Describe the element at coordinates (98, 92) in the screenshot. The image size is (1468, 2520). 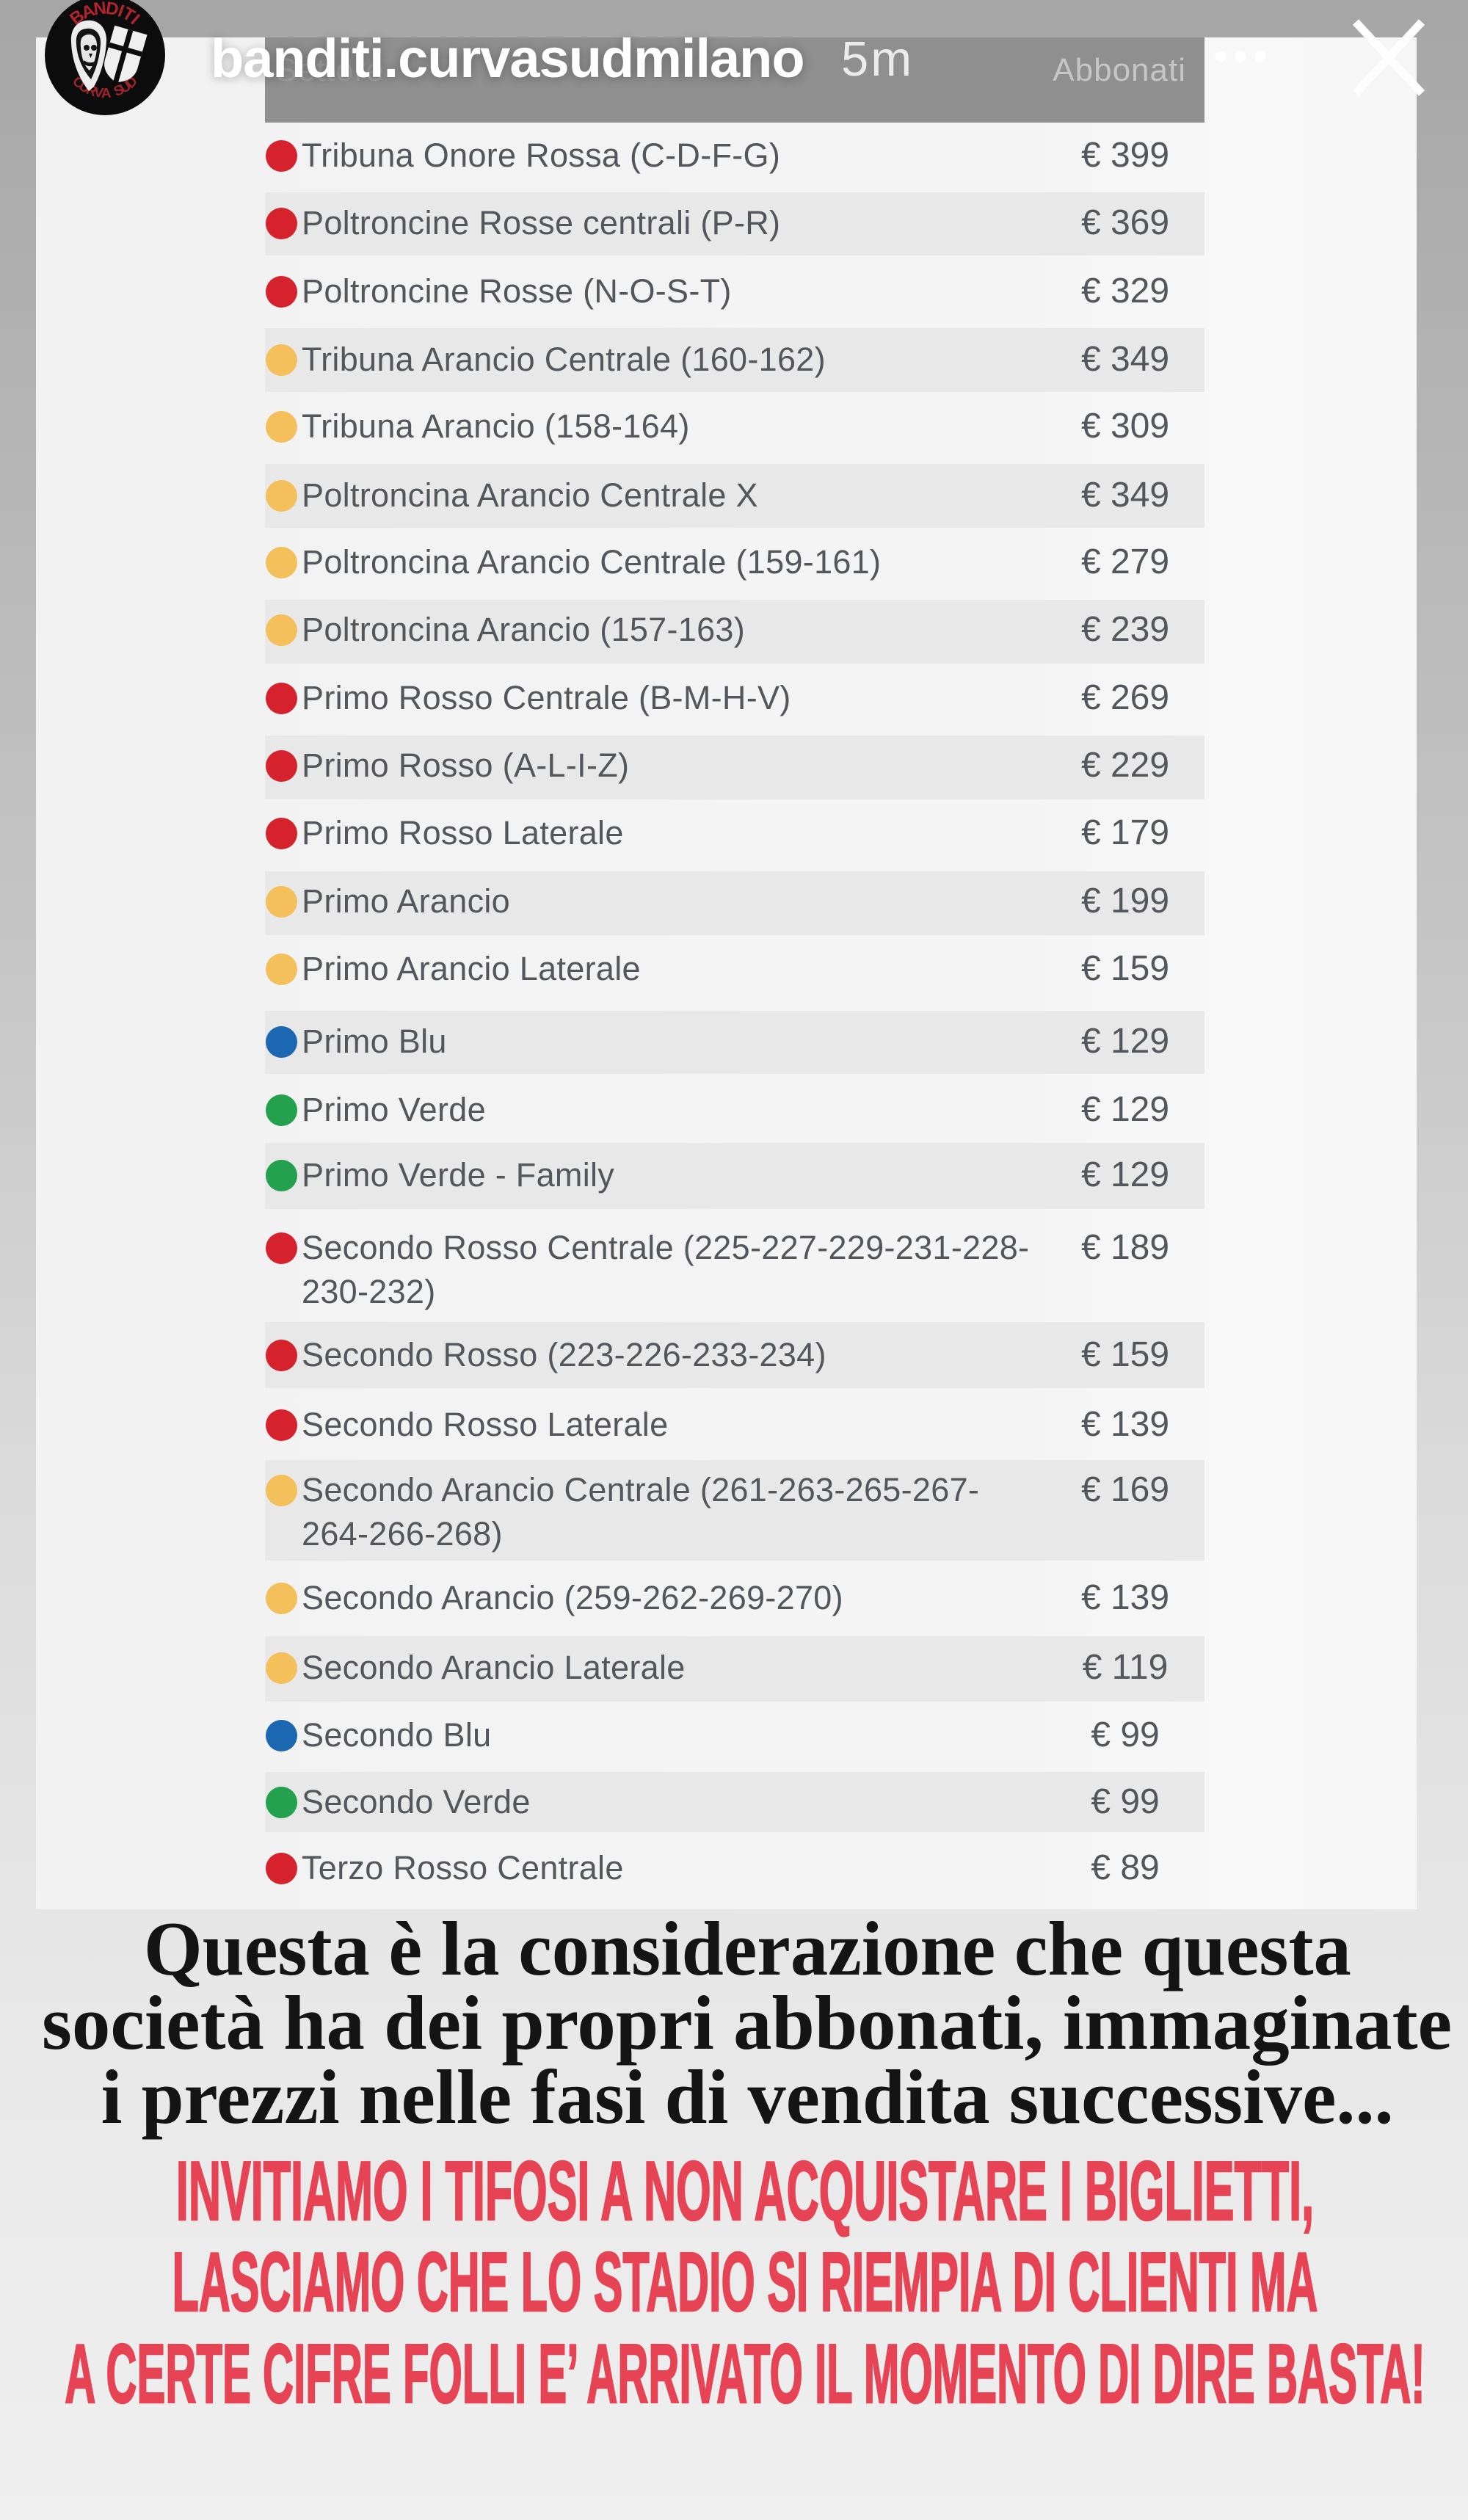
I see `svg-text: V` at that location.